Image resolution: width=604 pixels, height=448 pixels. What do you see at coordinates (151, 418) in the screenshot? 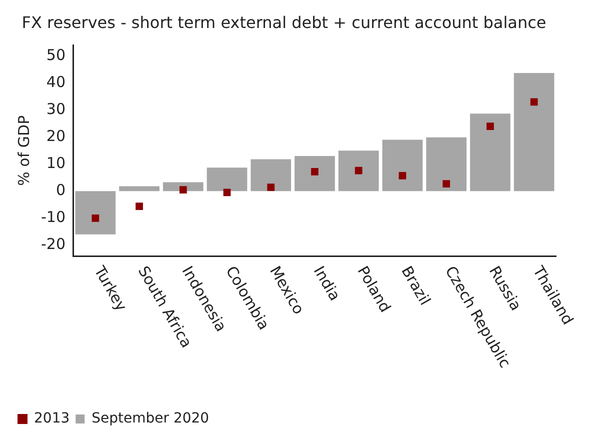
I see `legend-label: September 2020` at bounding box center [151, 418].